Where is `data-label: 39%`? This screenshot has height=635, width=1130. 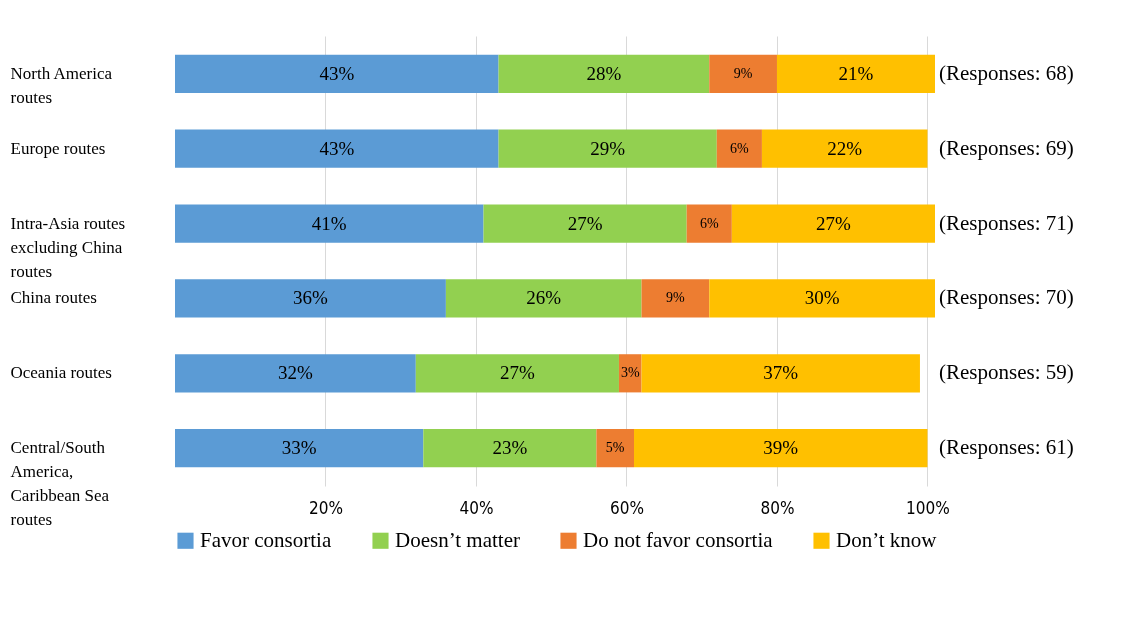
data-label: 39% is located at coordinates (781, 448).